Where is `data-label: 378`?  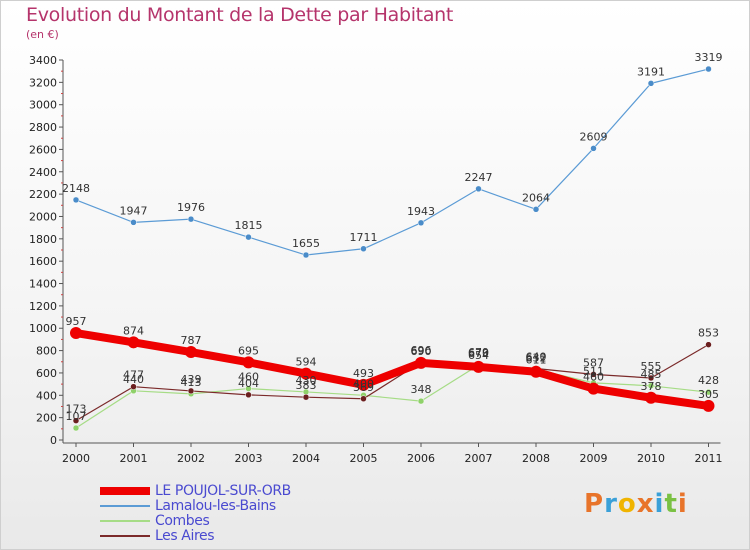
data-label: 378 is located at coordinates (651, 386).